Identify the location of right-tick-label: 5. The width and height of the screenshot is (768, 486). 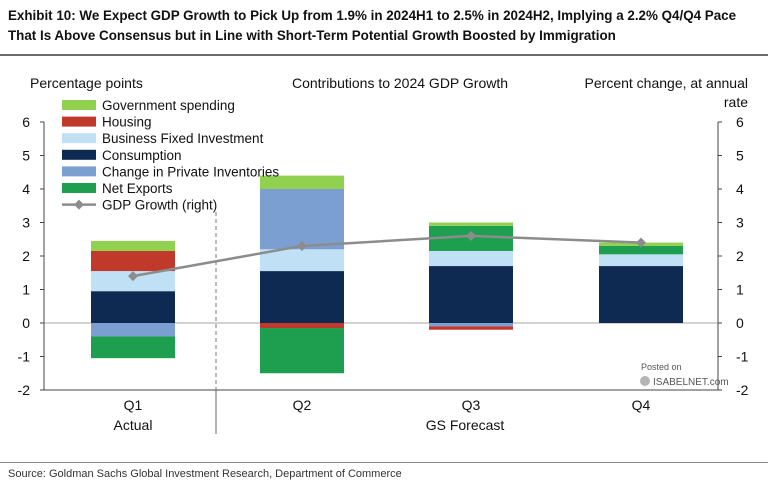
(740, 156).